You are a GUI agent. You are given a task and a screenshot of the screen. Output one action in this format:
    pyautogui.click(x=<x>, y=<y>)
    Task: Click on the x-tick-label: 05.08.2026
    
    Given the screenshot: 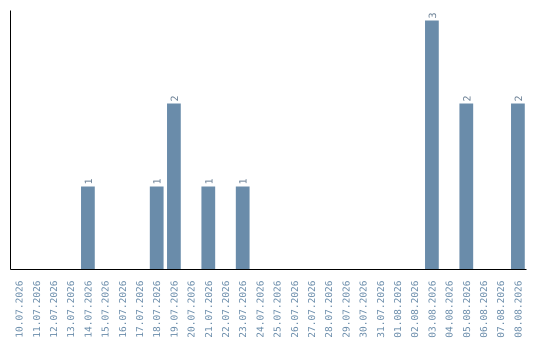 What is the action you would take?
    pyautogui.click(x=467, y=309)
    